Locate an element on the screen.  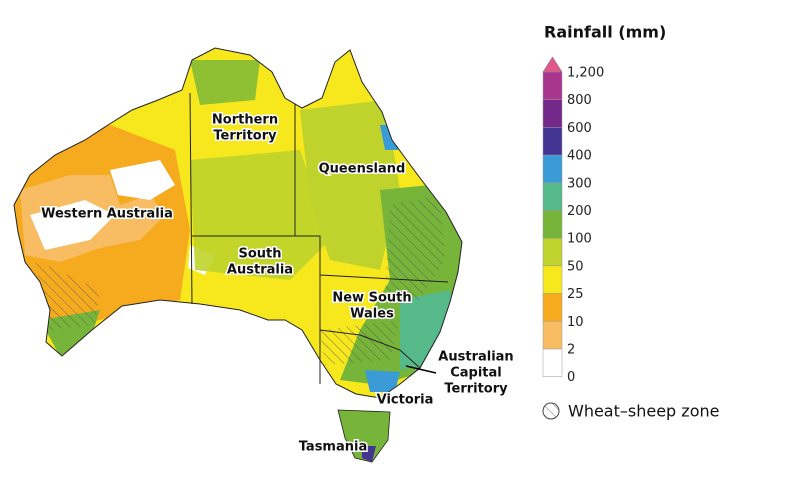
legend-tick: 200 is located at coordinates (579, 211).